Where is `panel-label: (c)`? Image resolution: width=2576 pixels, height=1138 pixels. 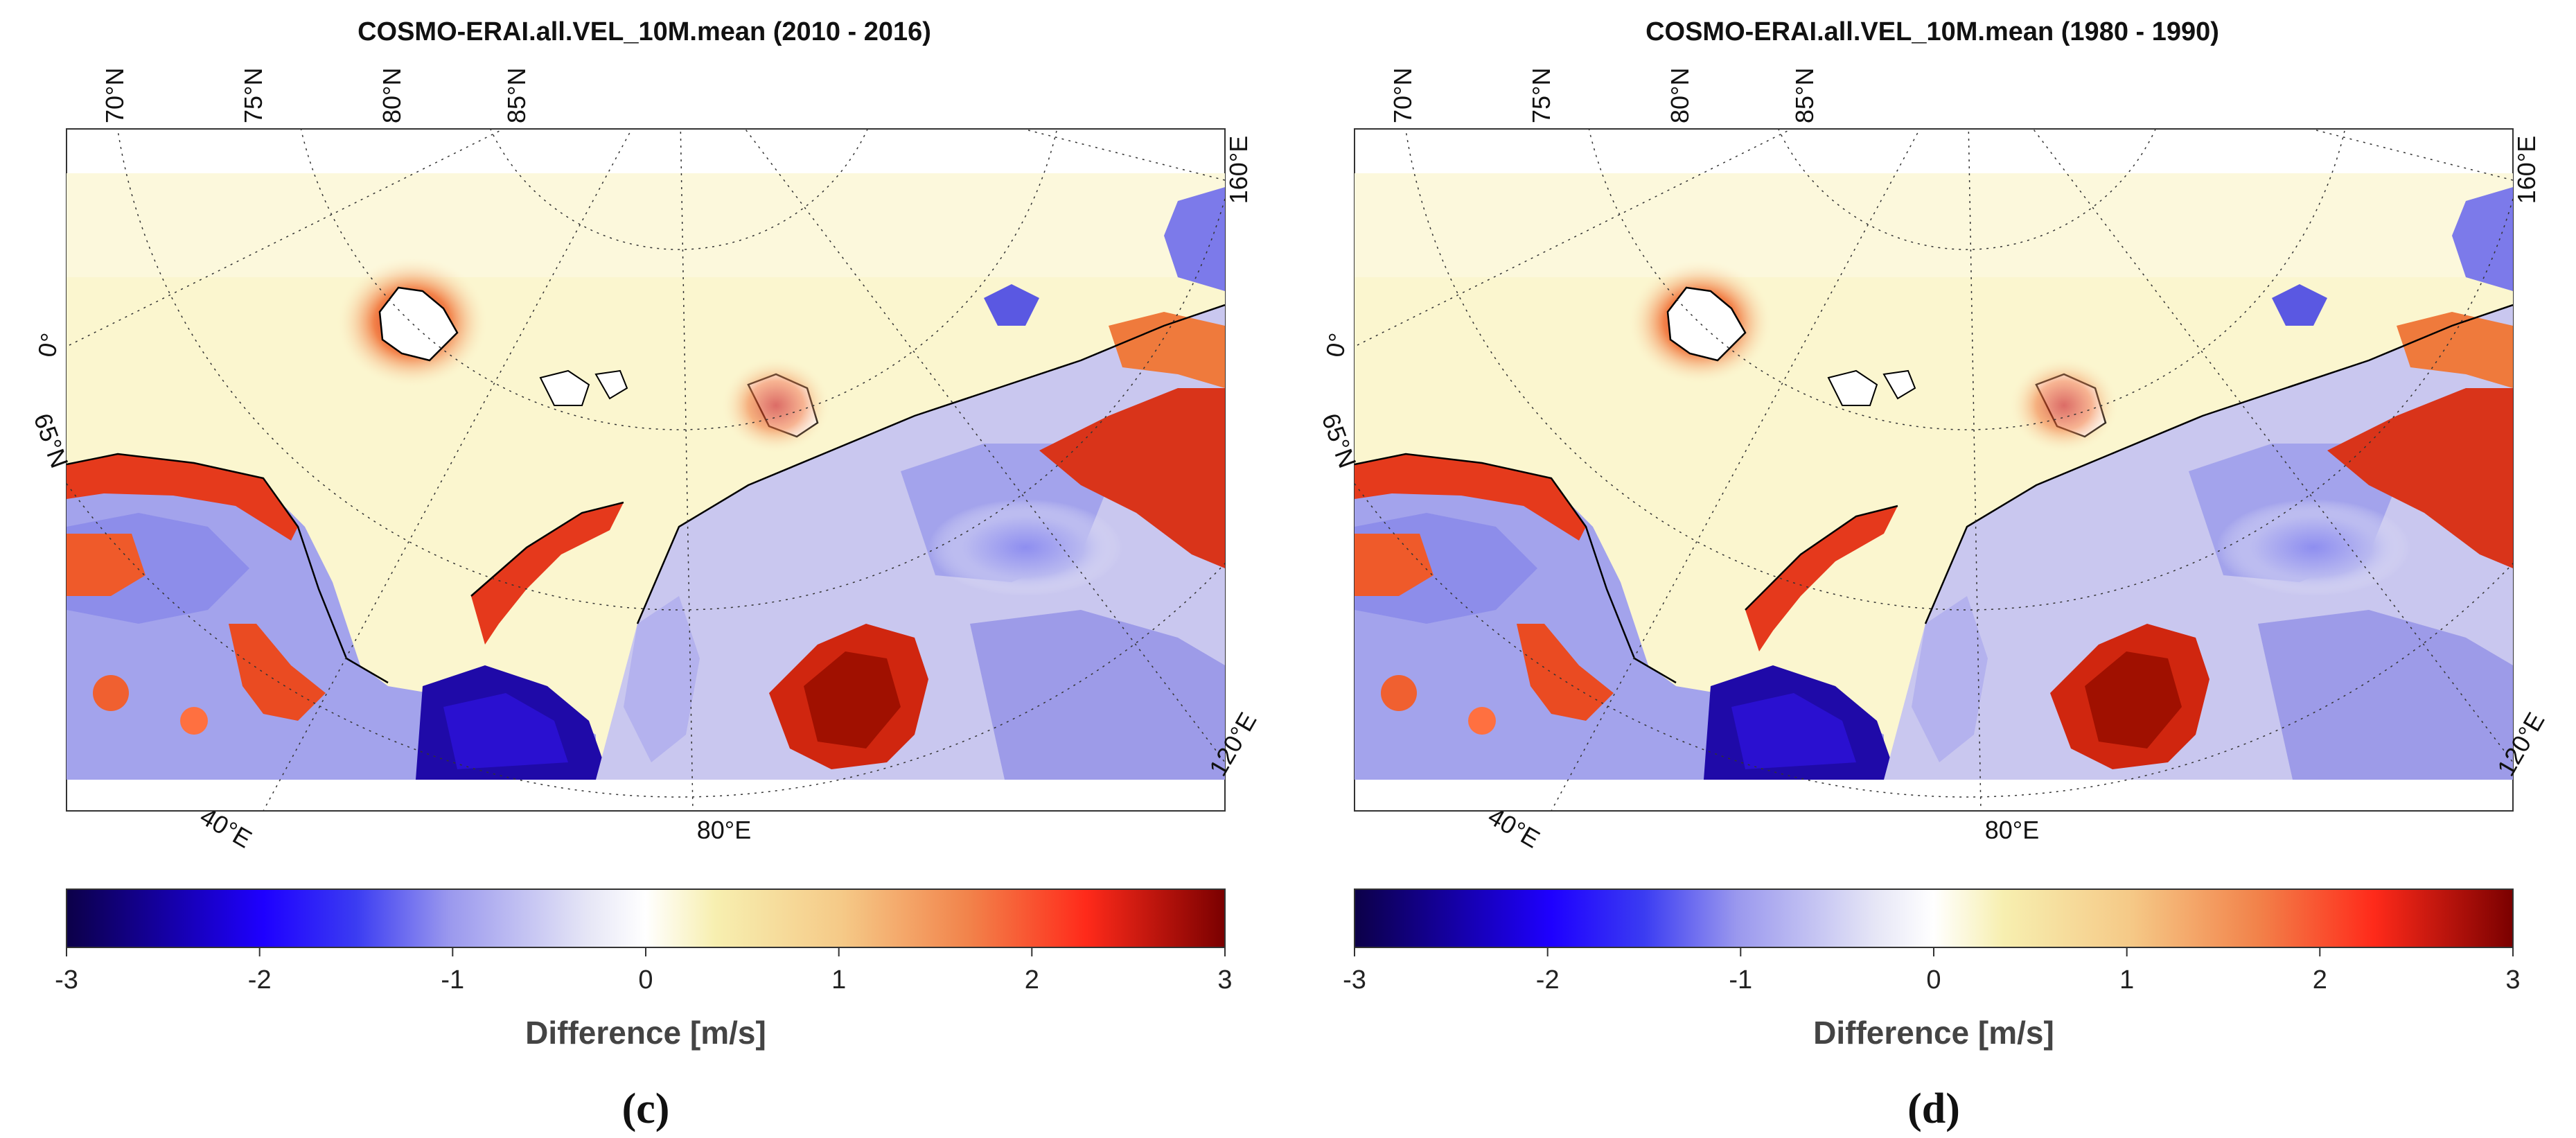 panel-label: (c) is located at coordinates (646, 1108).